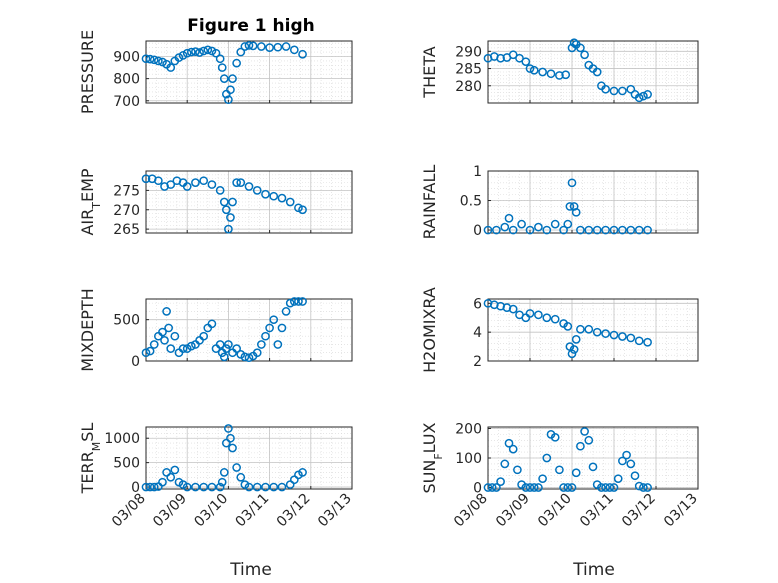 Image resolution: width=778 pixels, height=583 pixels. What do you see at coordinates (251, 26) in the screenshot?
I see `figure-title: Figure 1 high` at bounding box center [251, 26].